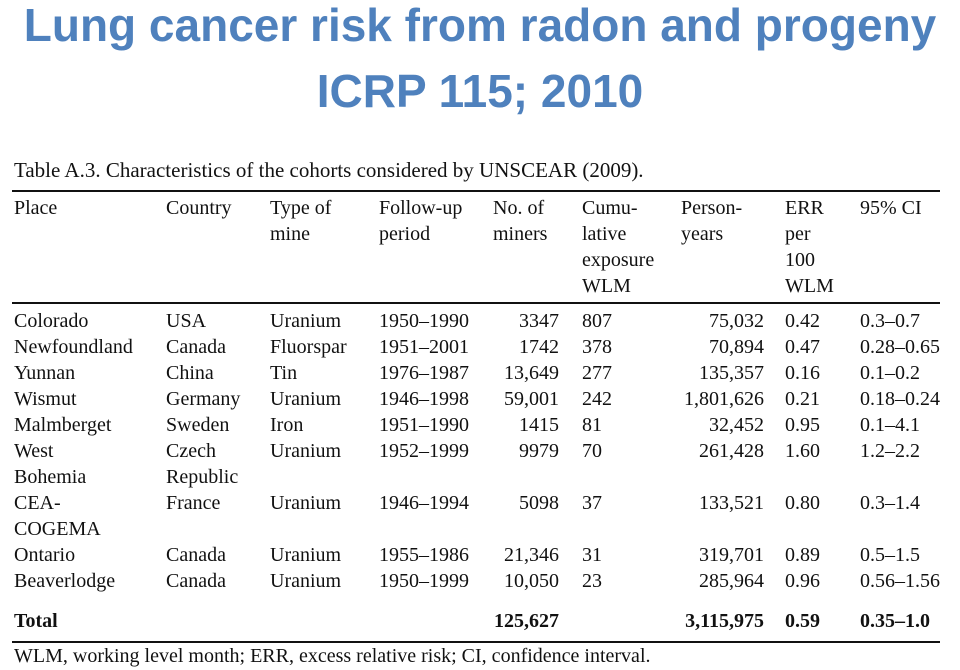 Image resolution: width=960 pixels, height=670 pixels. Describe the element at coordinates (424, 425) in the screenshot. I see `cell-period: 1951–1990` at that location.